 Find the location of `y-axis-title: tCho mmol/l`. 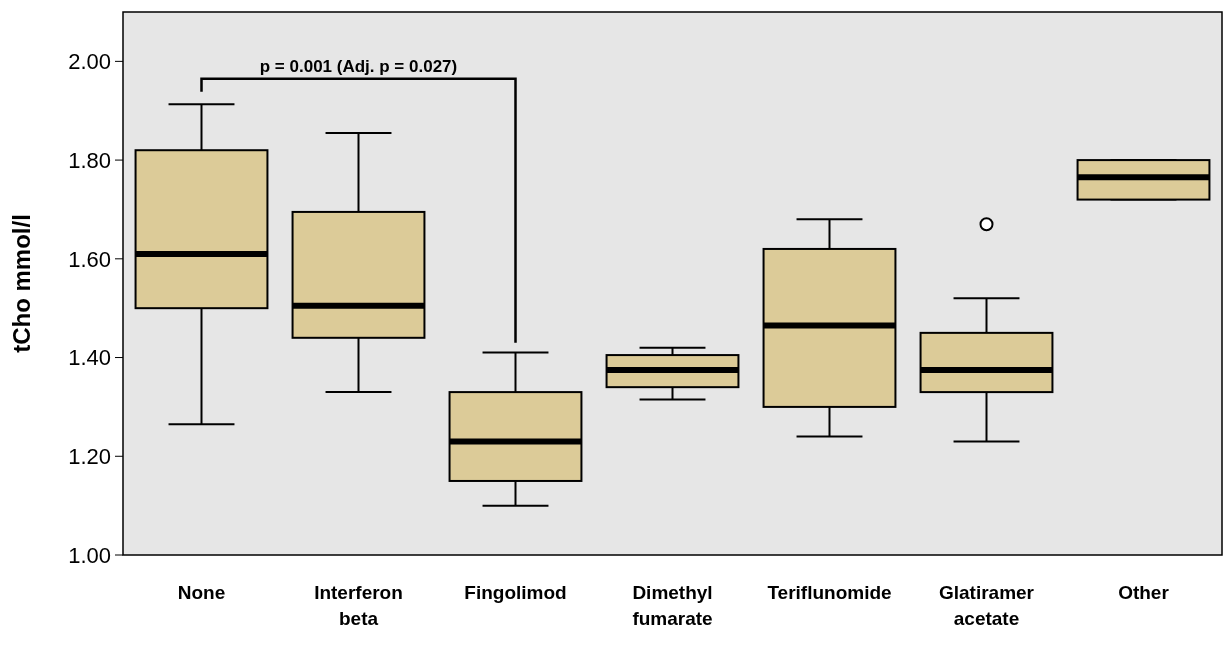

y-axis-title: tCho mmol/l is located at coordinates (21, 283).